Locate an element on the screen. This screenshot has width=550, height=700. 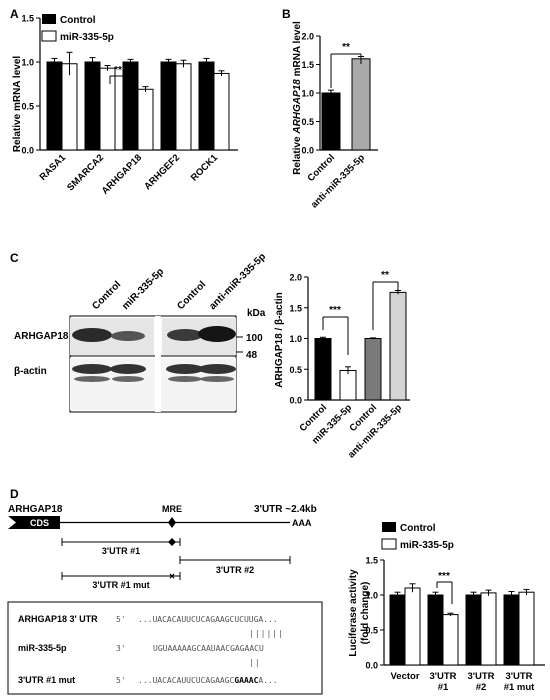
seq-end-utr: 5' is located at coordinates (121, 619).